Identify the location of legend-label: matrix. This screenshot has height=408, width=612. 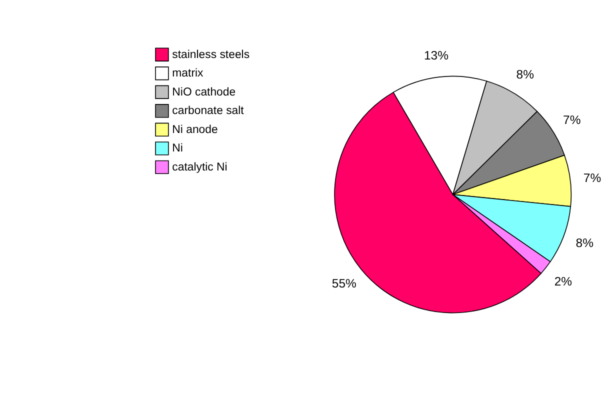
(188, 74).